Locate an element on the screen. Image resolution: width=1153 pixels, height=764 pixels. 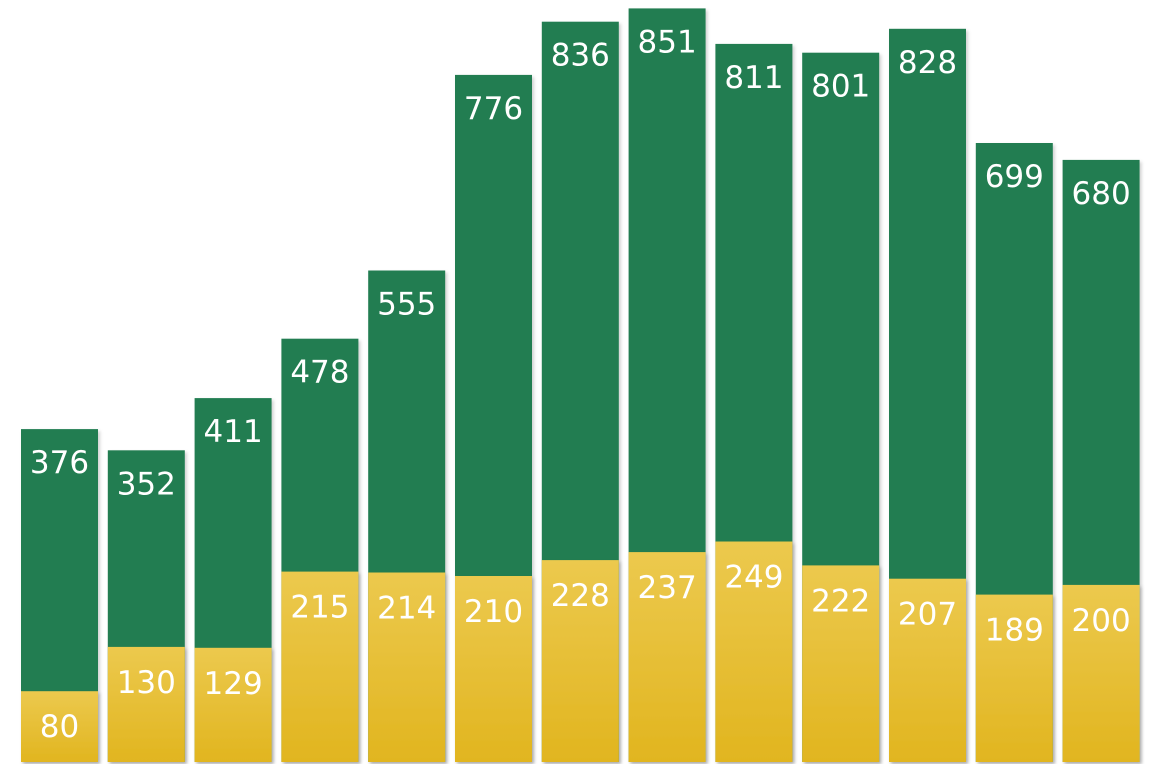
green-bar-value-label: 828 is located at coordinates (927, 63).